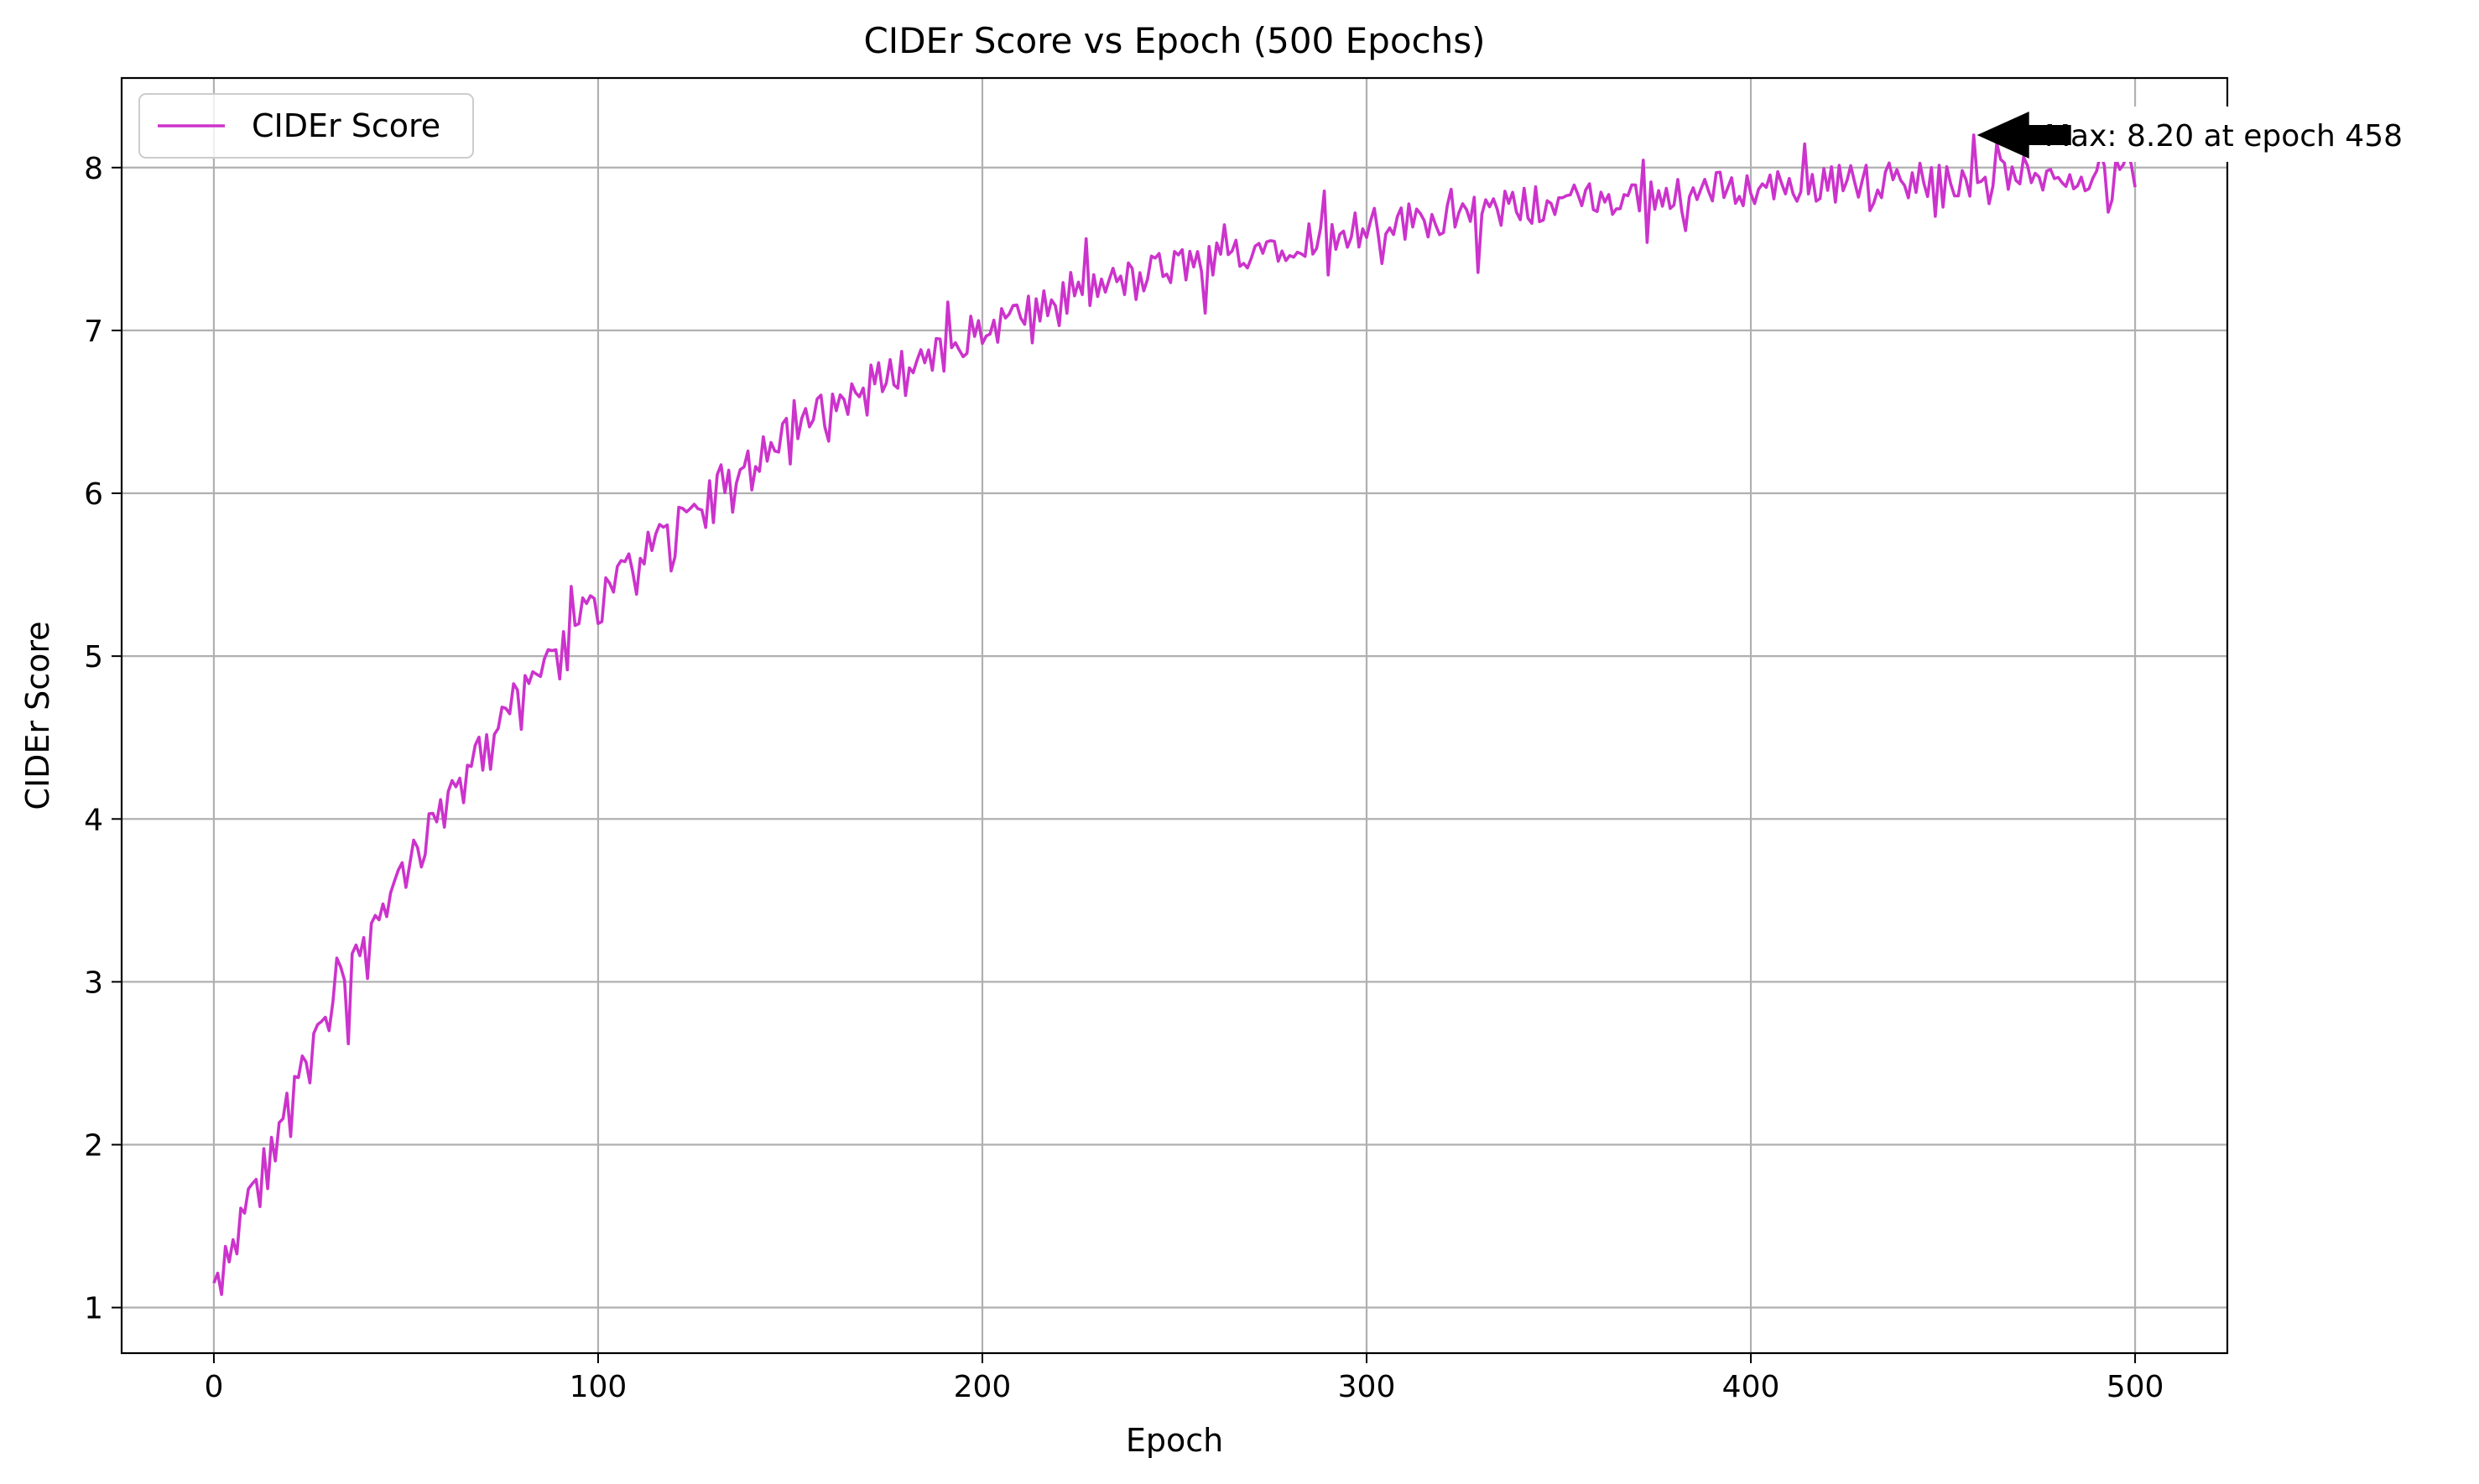  What do you see at coordinates (1367, 1387) in the screenshot?
I see `x-tick-label: 300` at bounding box center [1367, 1387].